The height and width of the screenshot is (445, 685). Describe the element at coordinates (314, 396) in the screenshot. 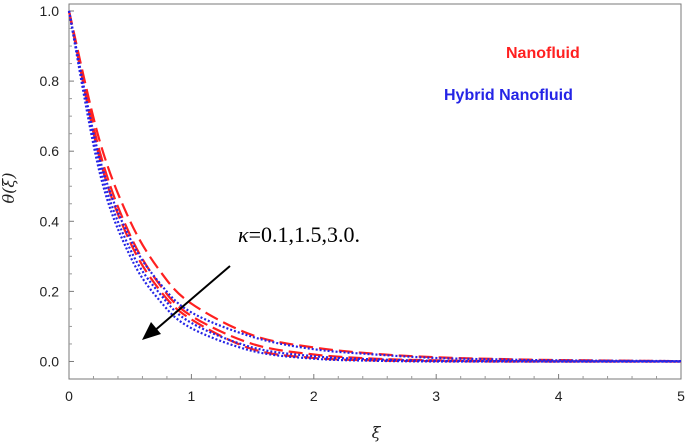

I see `x-tick-label: 2` at that location.